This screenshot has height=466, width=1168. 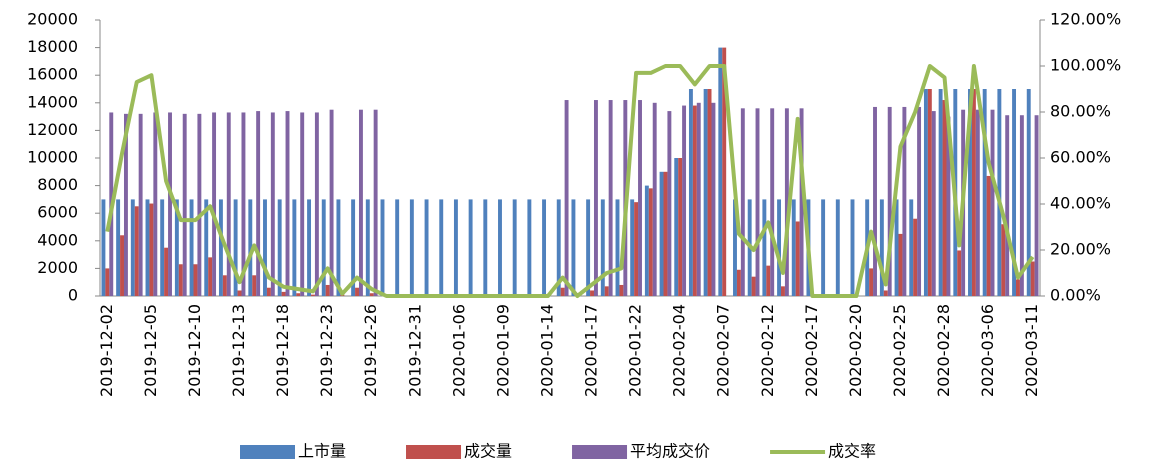 I want to click on x-tick-label: 2019-12-02, so click(x=106, y=350).